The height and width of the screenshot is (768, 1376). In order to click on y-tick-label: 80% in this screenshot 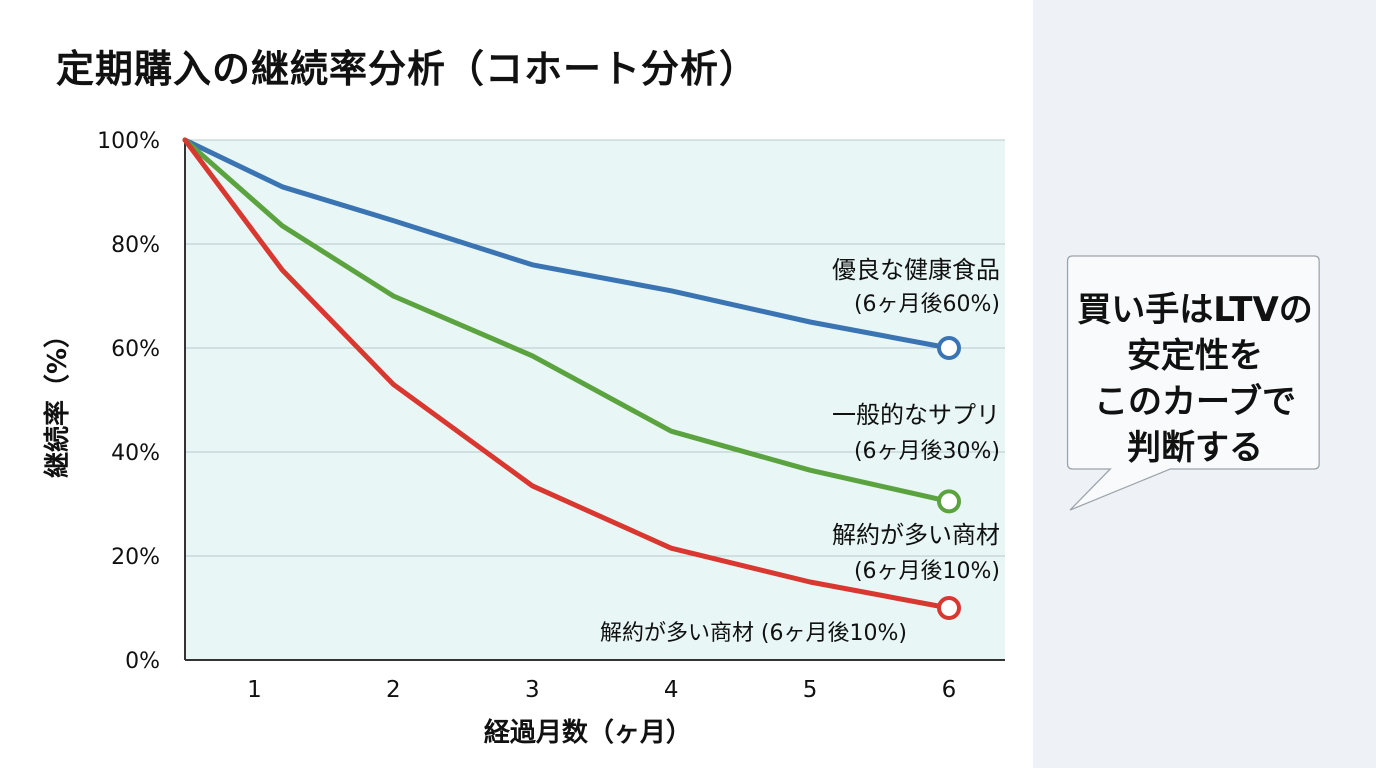, I will do `click(135, 245)`.